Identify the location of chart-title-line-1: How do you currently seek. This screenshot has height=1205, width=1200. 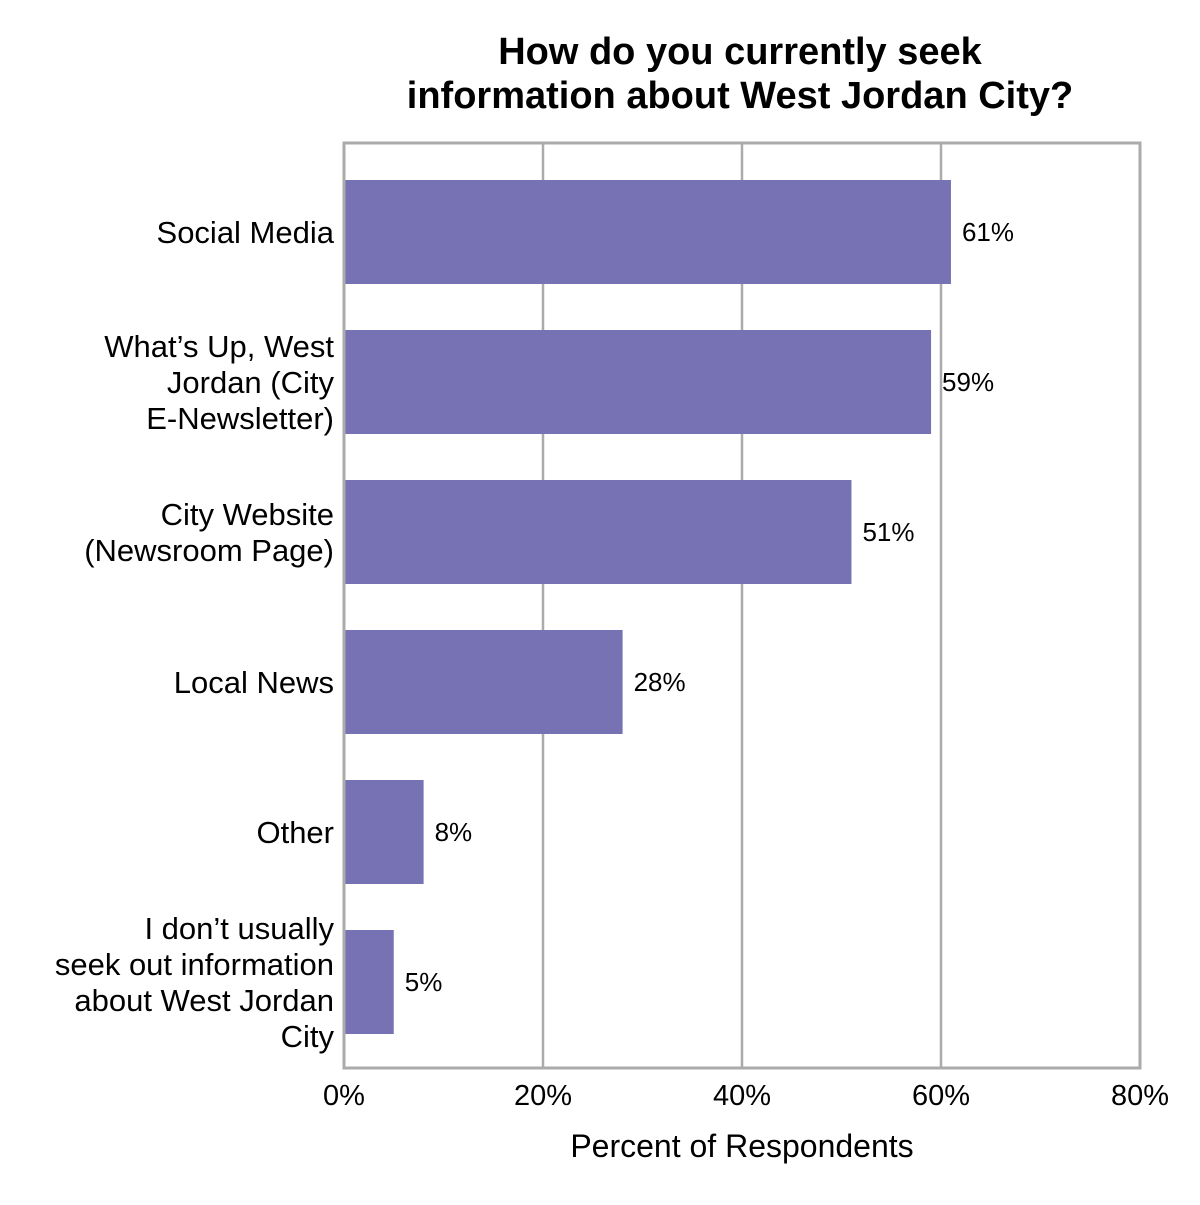
(740, 52).